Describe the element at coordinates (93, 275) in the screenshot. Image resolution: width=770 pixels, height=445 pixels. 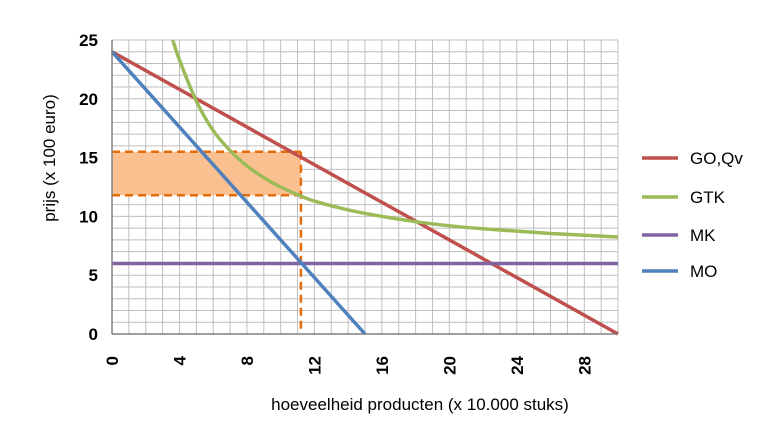
I see `y-tick-label: 5` at that location.